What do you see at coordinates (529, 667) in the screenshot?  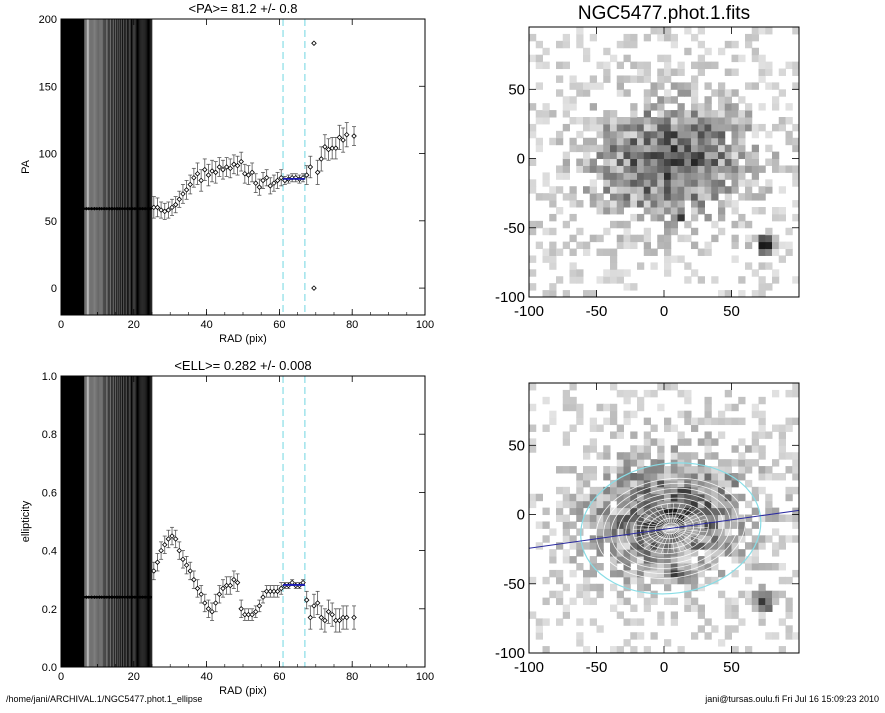 I see `x-tick-label: -100` at bounding box center [529, 667].